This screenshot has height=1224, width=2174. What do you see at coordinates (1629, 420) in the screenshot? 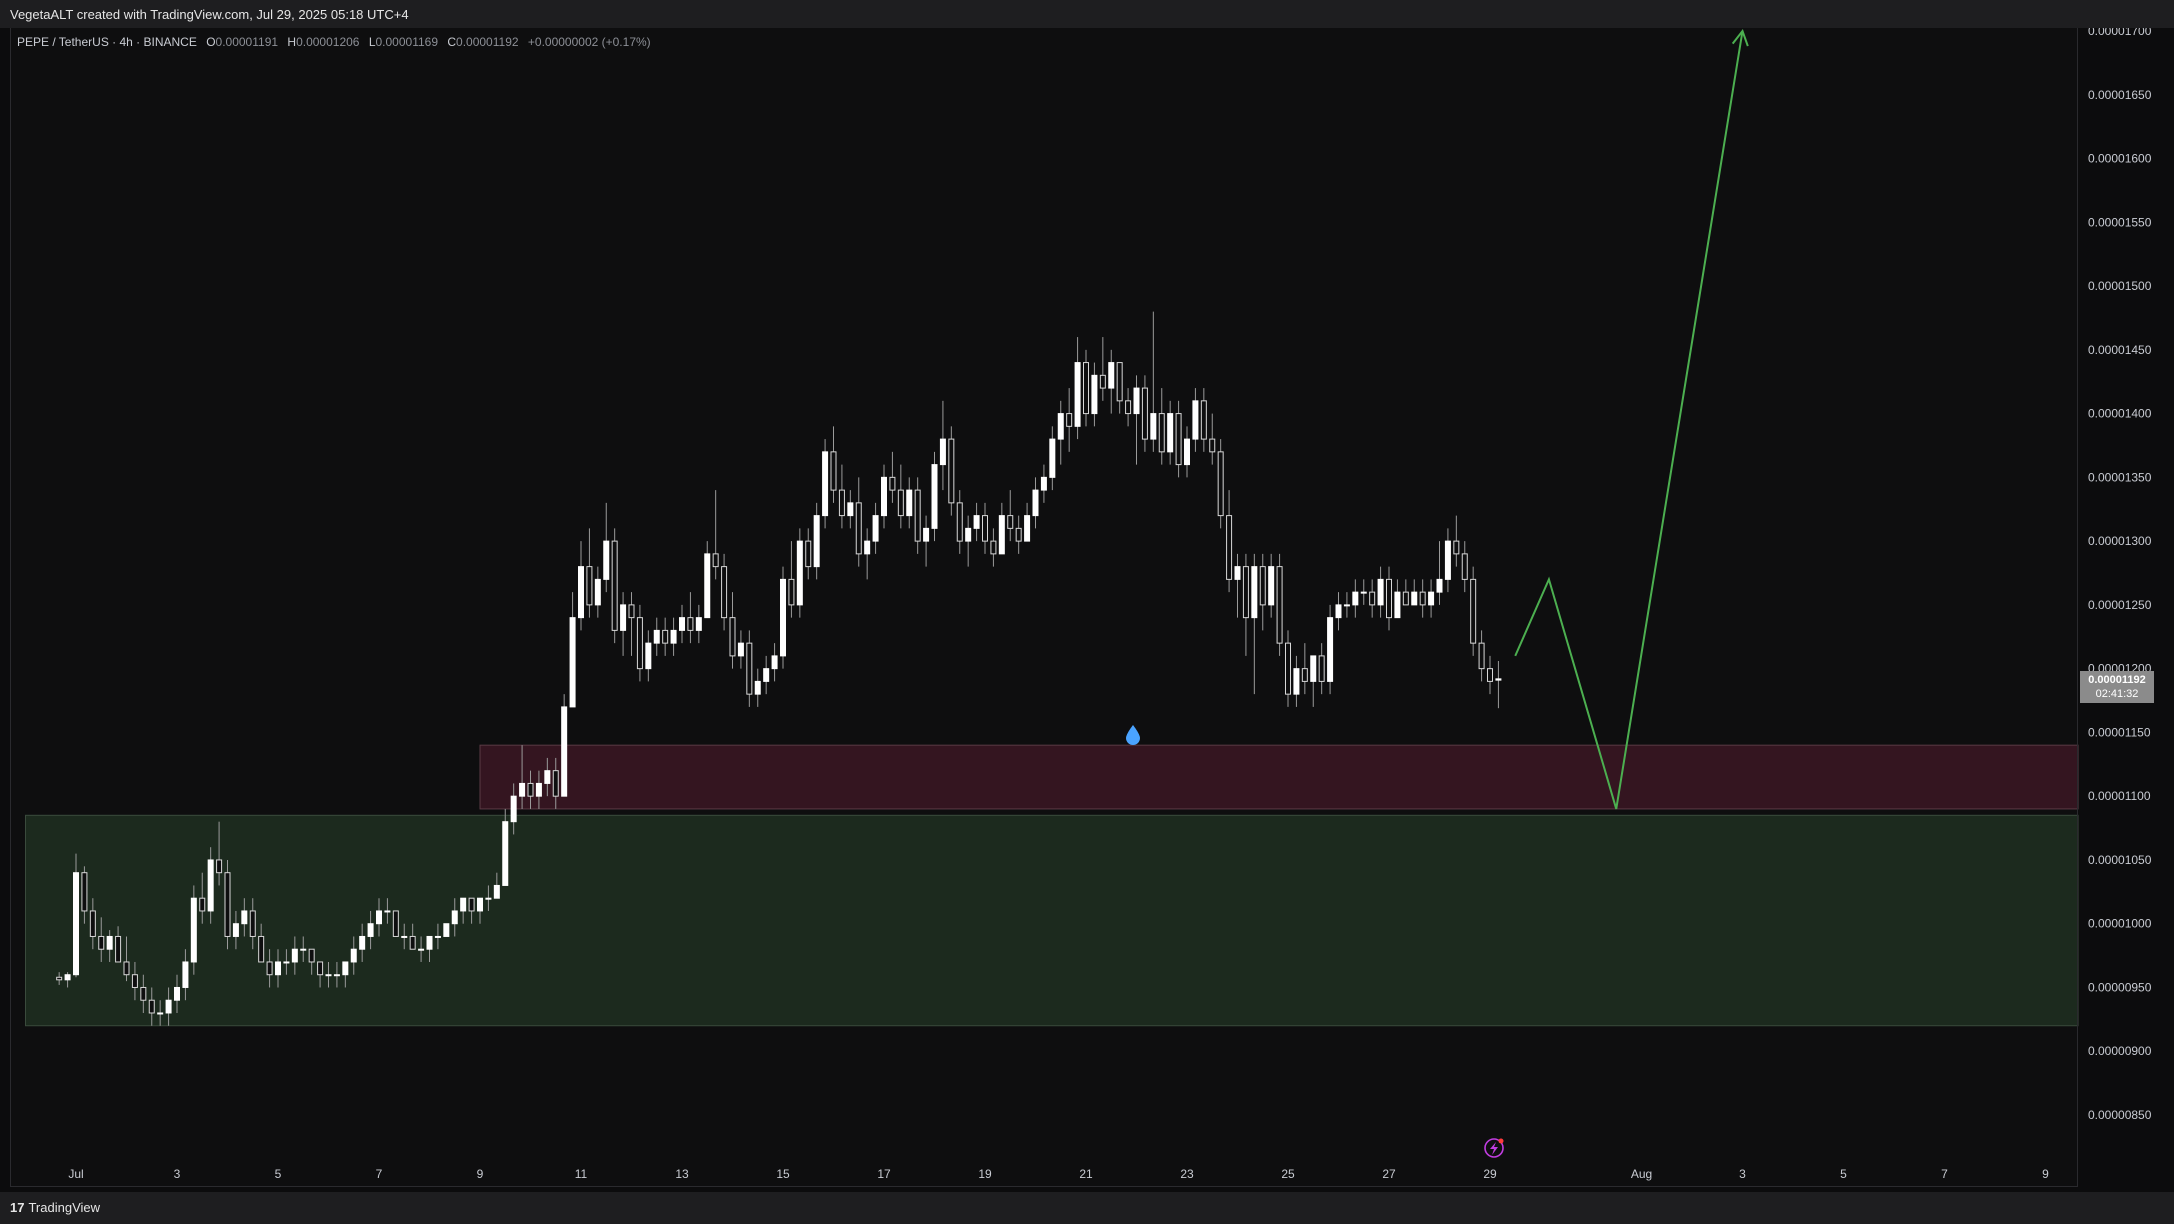
I see `projection-path` at bounding box center [1629, 420].